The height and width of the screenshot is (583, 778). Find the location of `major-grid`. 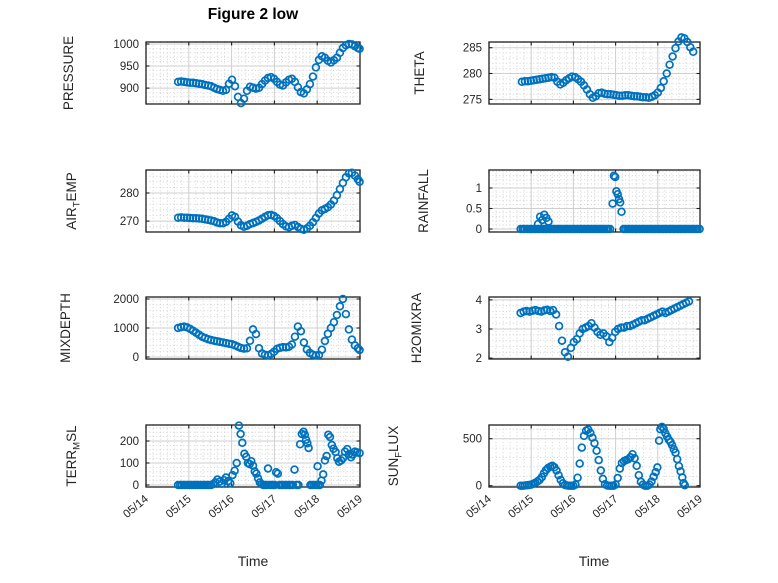

major-grid is located at coordinates (594, 73).